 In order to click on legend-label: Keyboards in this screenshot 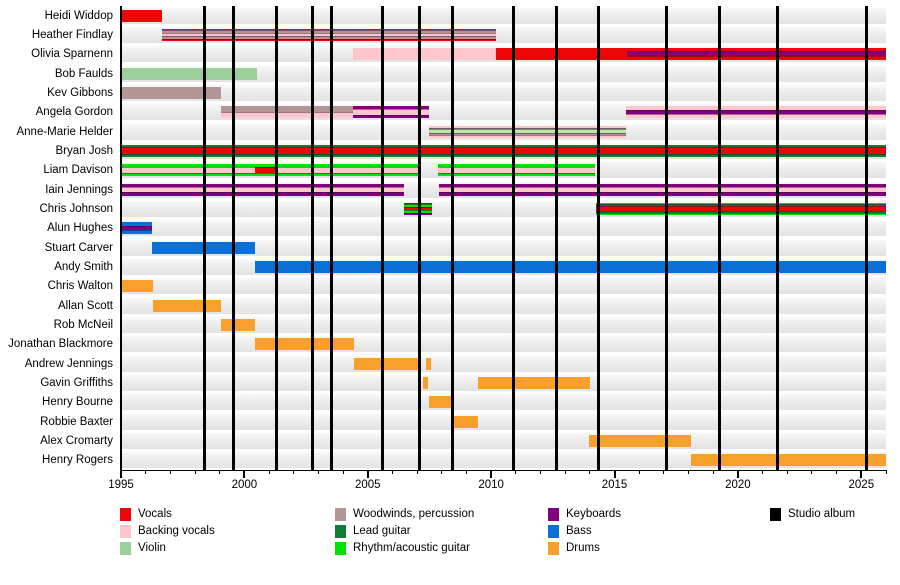, I will do `click(593, 514)`.